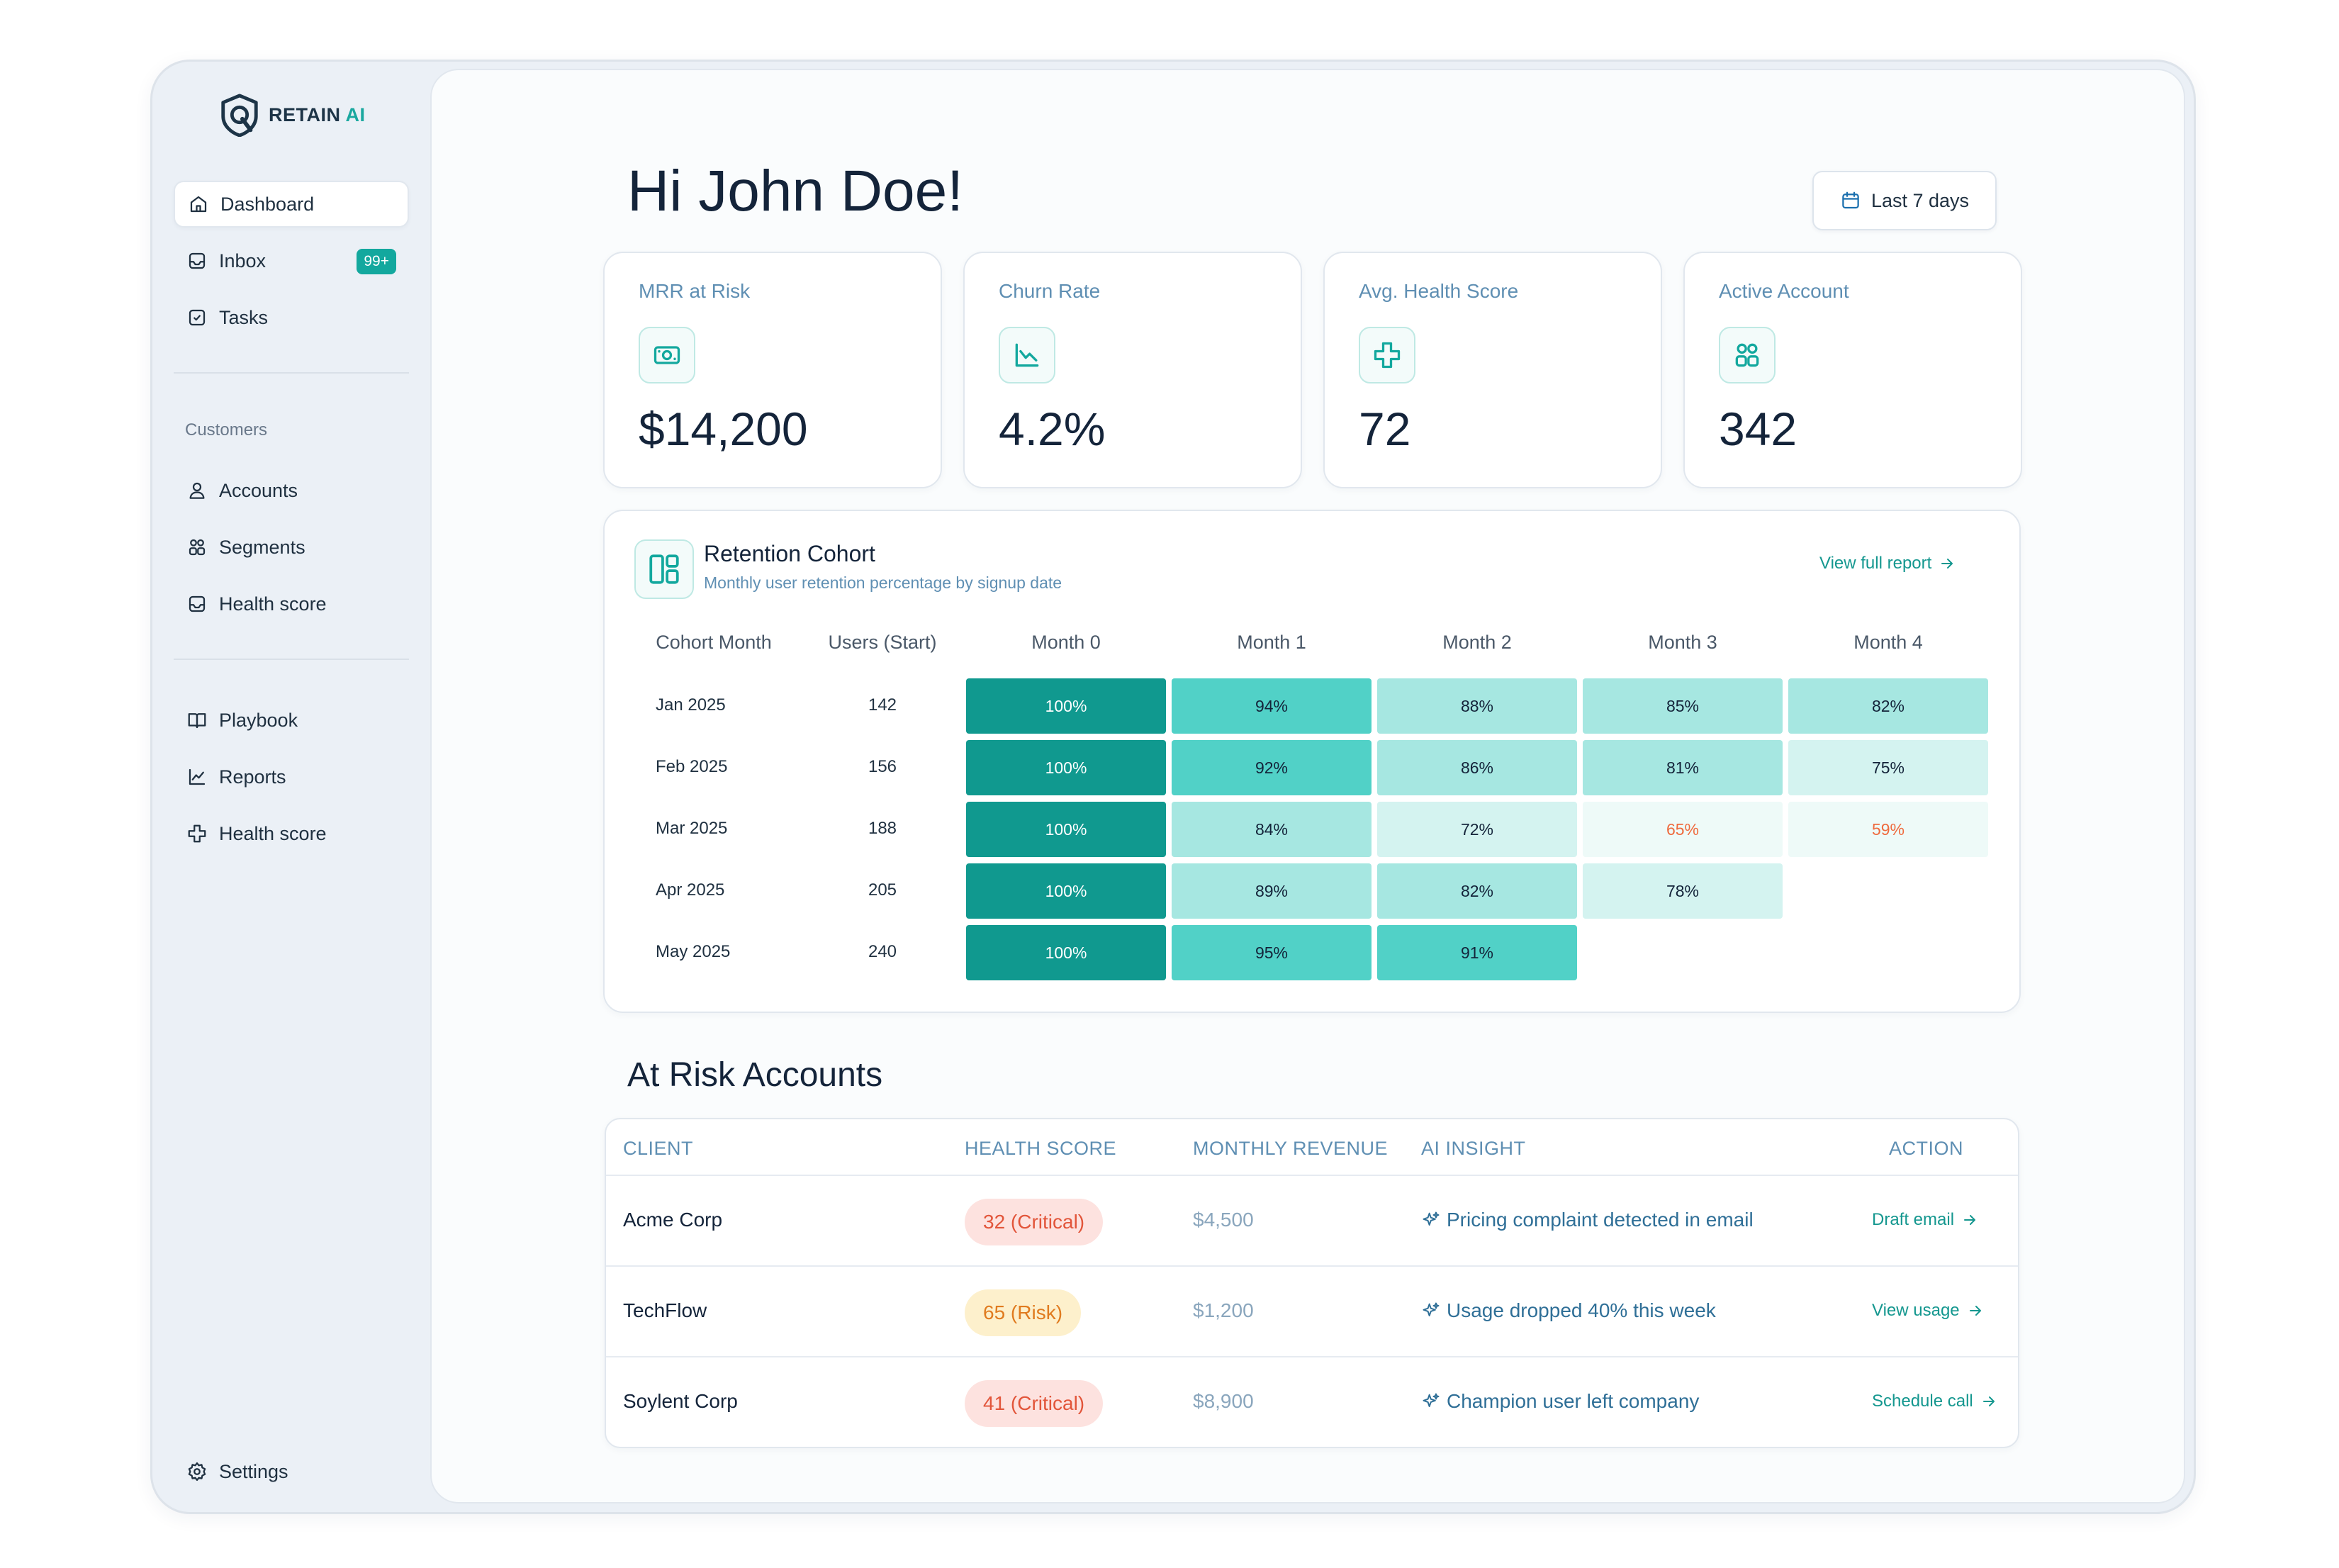 The height and width of the screenshot is (1568, 2339). Describe the element at coordinates (1034, 1222) in the screenshot. I see `health-score-badge: 32 (Critical)` at that location.